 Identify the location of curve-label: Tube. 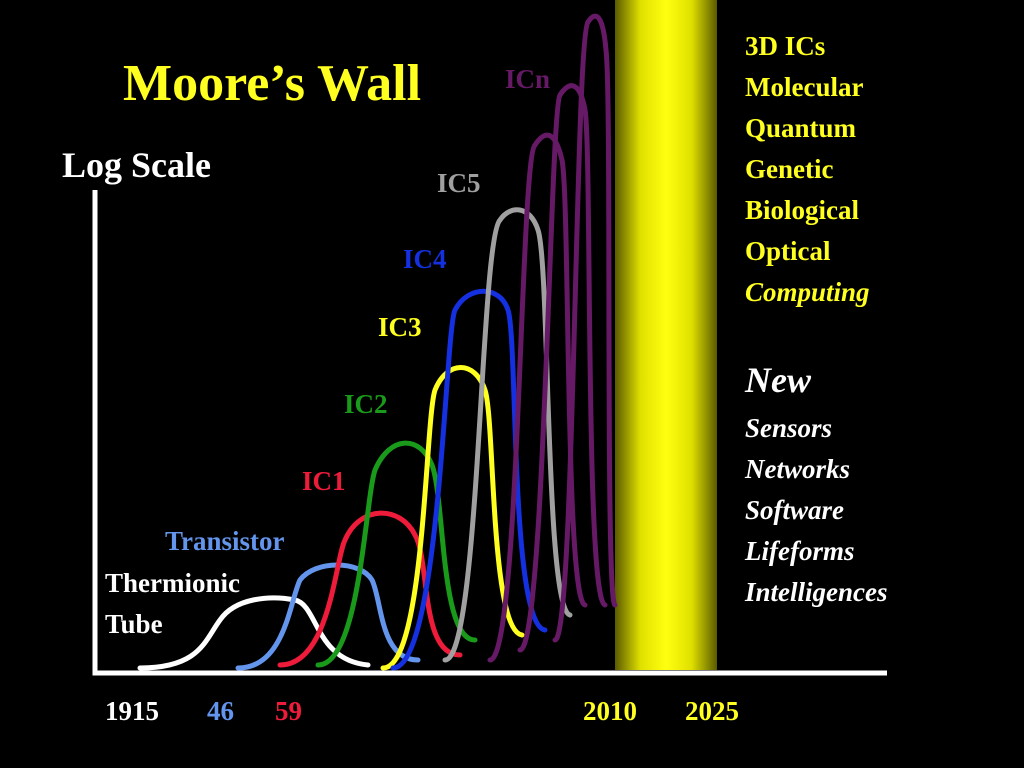
(134, 624).